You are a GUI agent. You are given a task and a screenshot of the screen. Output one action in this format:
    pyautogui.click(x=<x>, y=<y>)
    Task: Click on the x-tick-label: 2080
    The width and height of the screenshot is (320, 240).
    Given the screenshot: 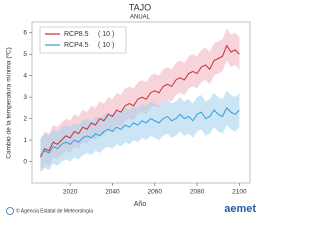 What is the action you would take?
    pyautogui.click(x=197, y=192)
    